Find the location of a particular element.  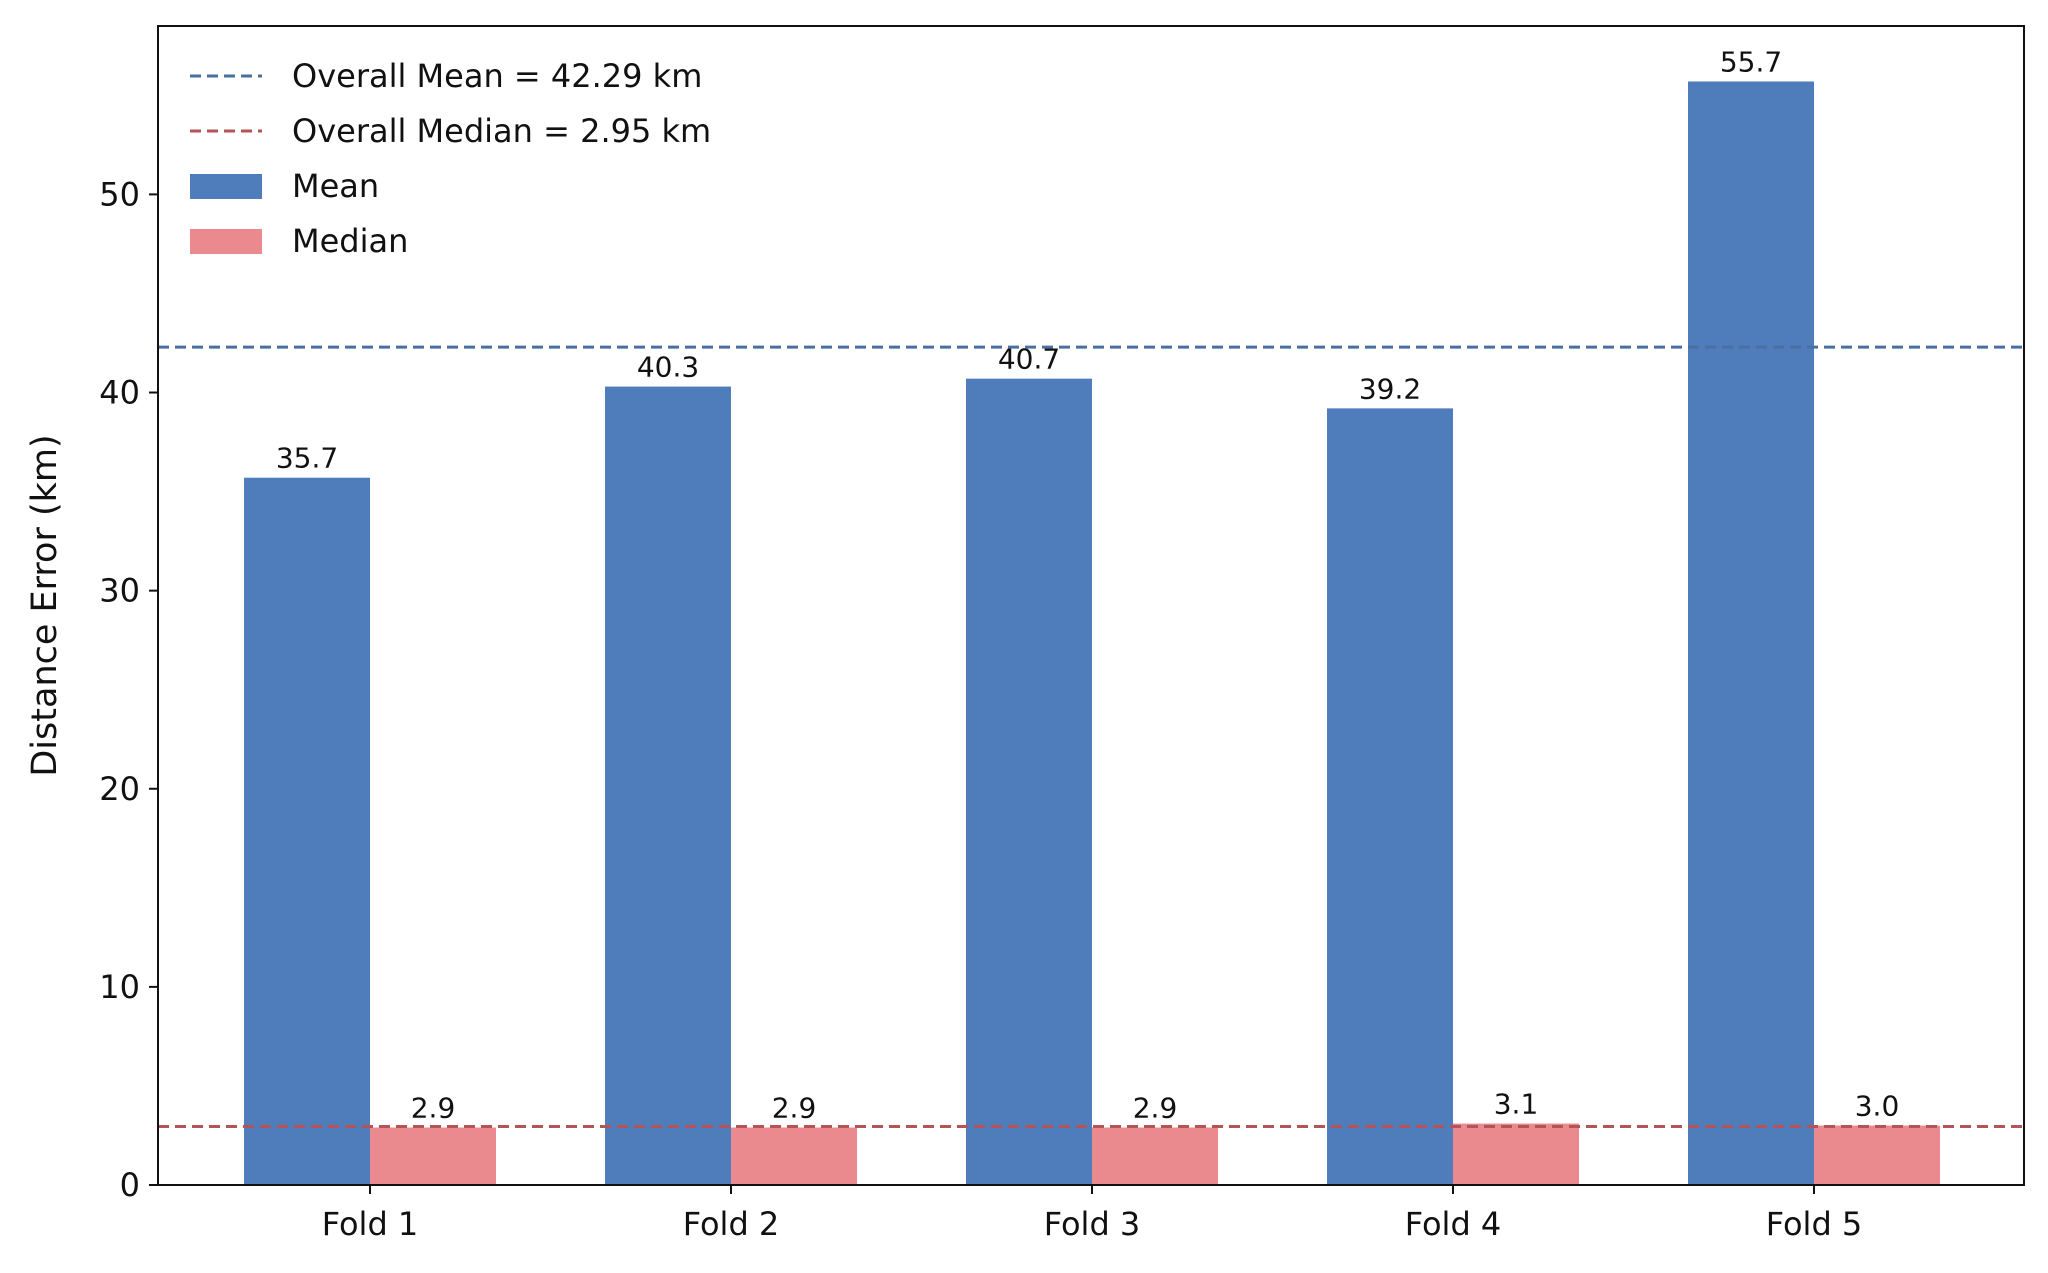

x-tick-label: Fold 1 is located at coordinates (370, 1224).